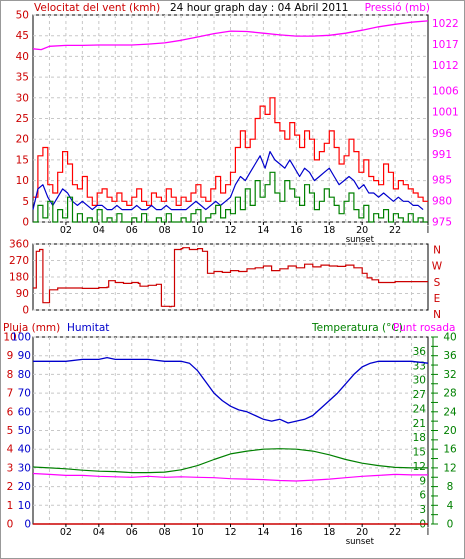 The width and height of the screenshot is (465, 559). What do you see at coordinates (437, 299) in the screenshot?
I see `compass-label: E` at bounding box center [437, 299].